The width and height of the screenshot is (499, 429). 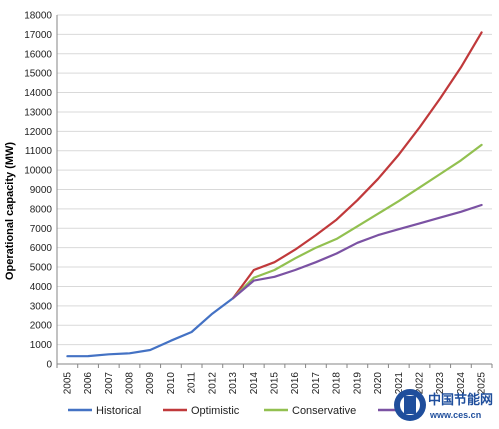 What do you see at coordinates (38, 35) in the screenshot?
I see `y-tick-label: 17000` at bounding box center [38, 35].